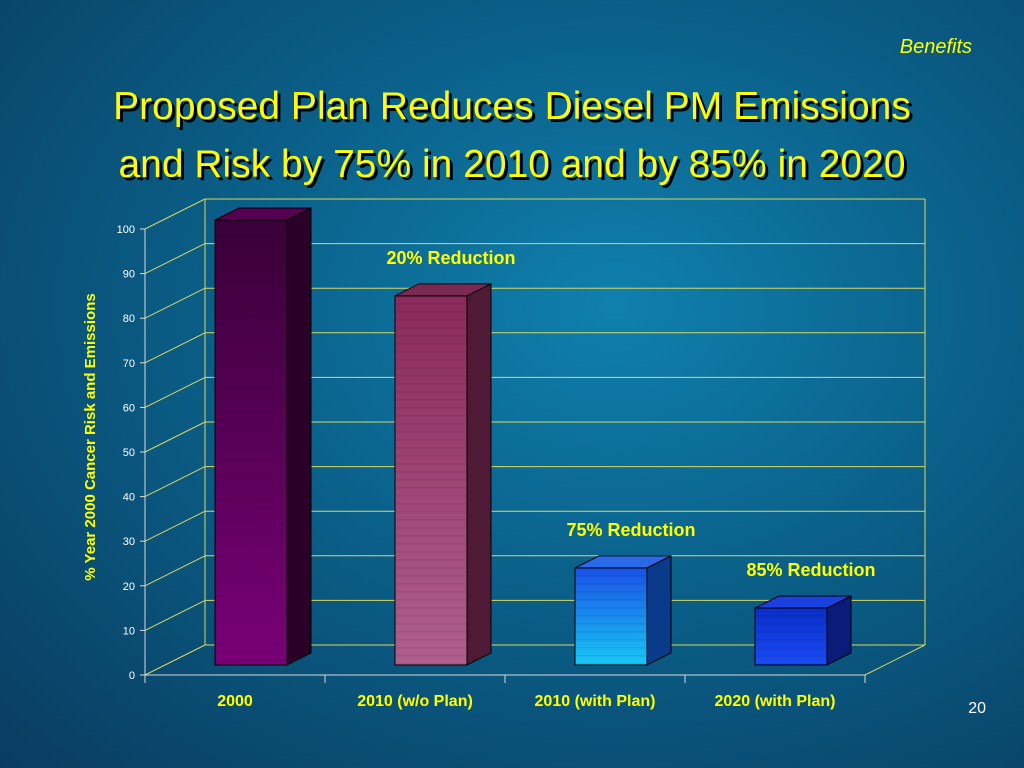 The height and width of the screenshot is (768, 1024). Describe the element at coordinates (90, 436) in the screenshot. I see `y-axis-title: % Year 2000 Cancer Risk and Emissions` at that location.